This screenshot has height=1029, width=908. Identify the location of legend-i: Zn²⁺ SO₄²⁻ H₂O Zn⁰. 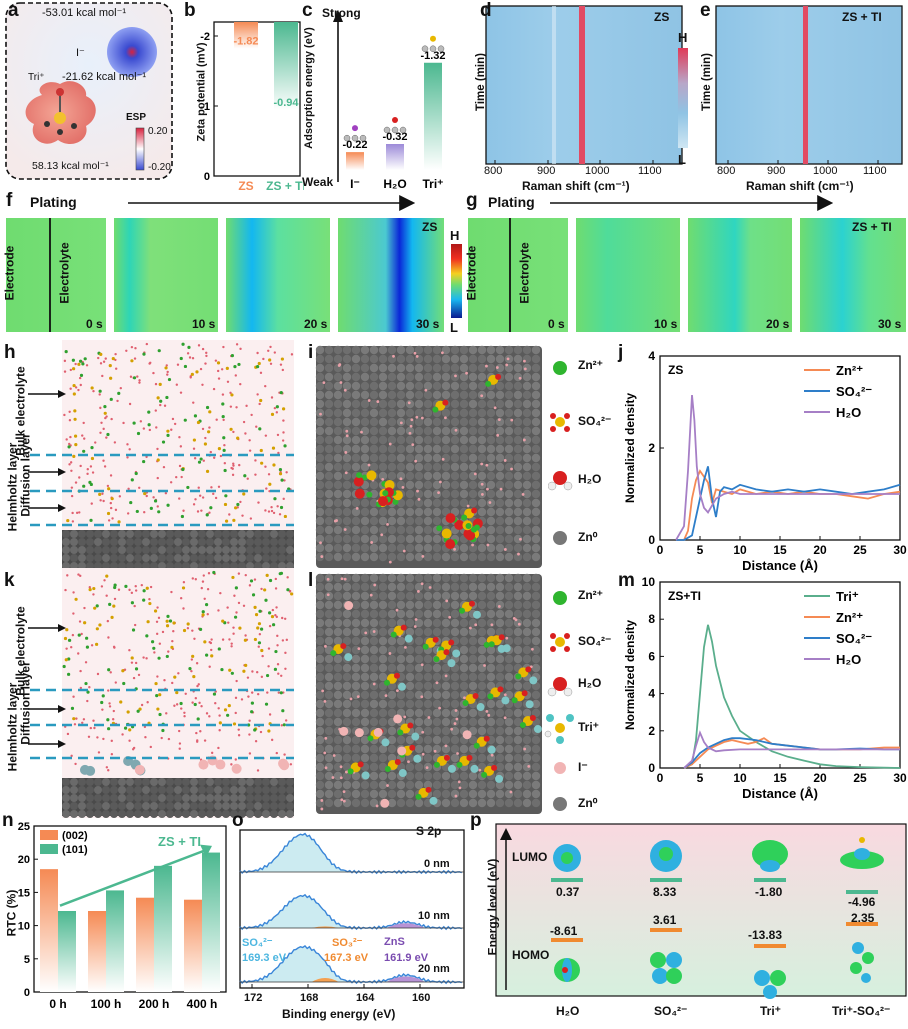
(587, 455).